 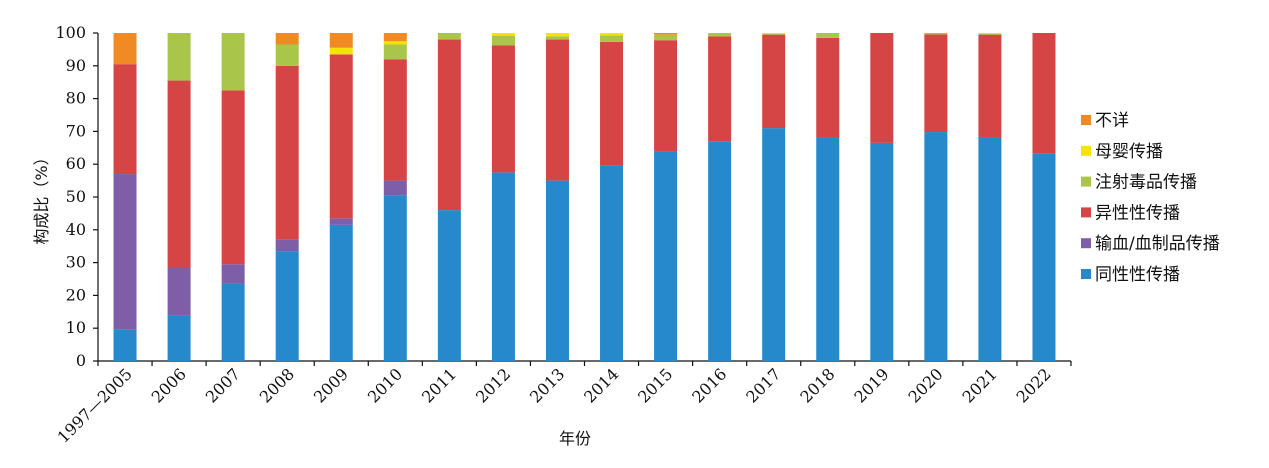 What do you see at coordinates (76, 327) in the screenshot?
I see `y-tick-label: 10` at bounding box center [76, 327].